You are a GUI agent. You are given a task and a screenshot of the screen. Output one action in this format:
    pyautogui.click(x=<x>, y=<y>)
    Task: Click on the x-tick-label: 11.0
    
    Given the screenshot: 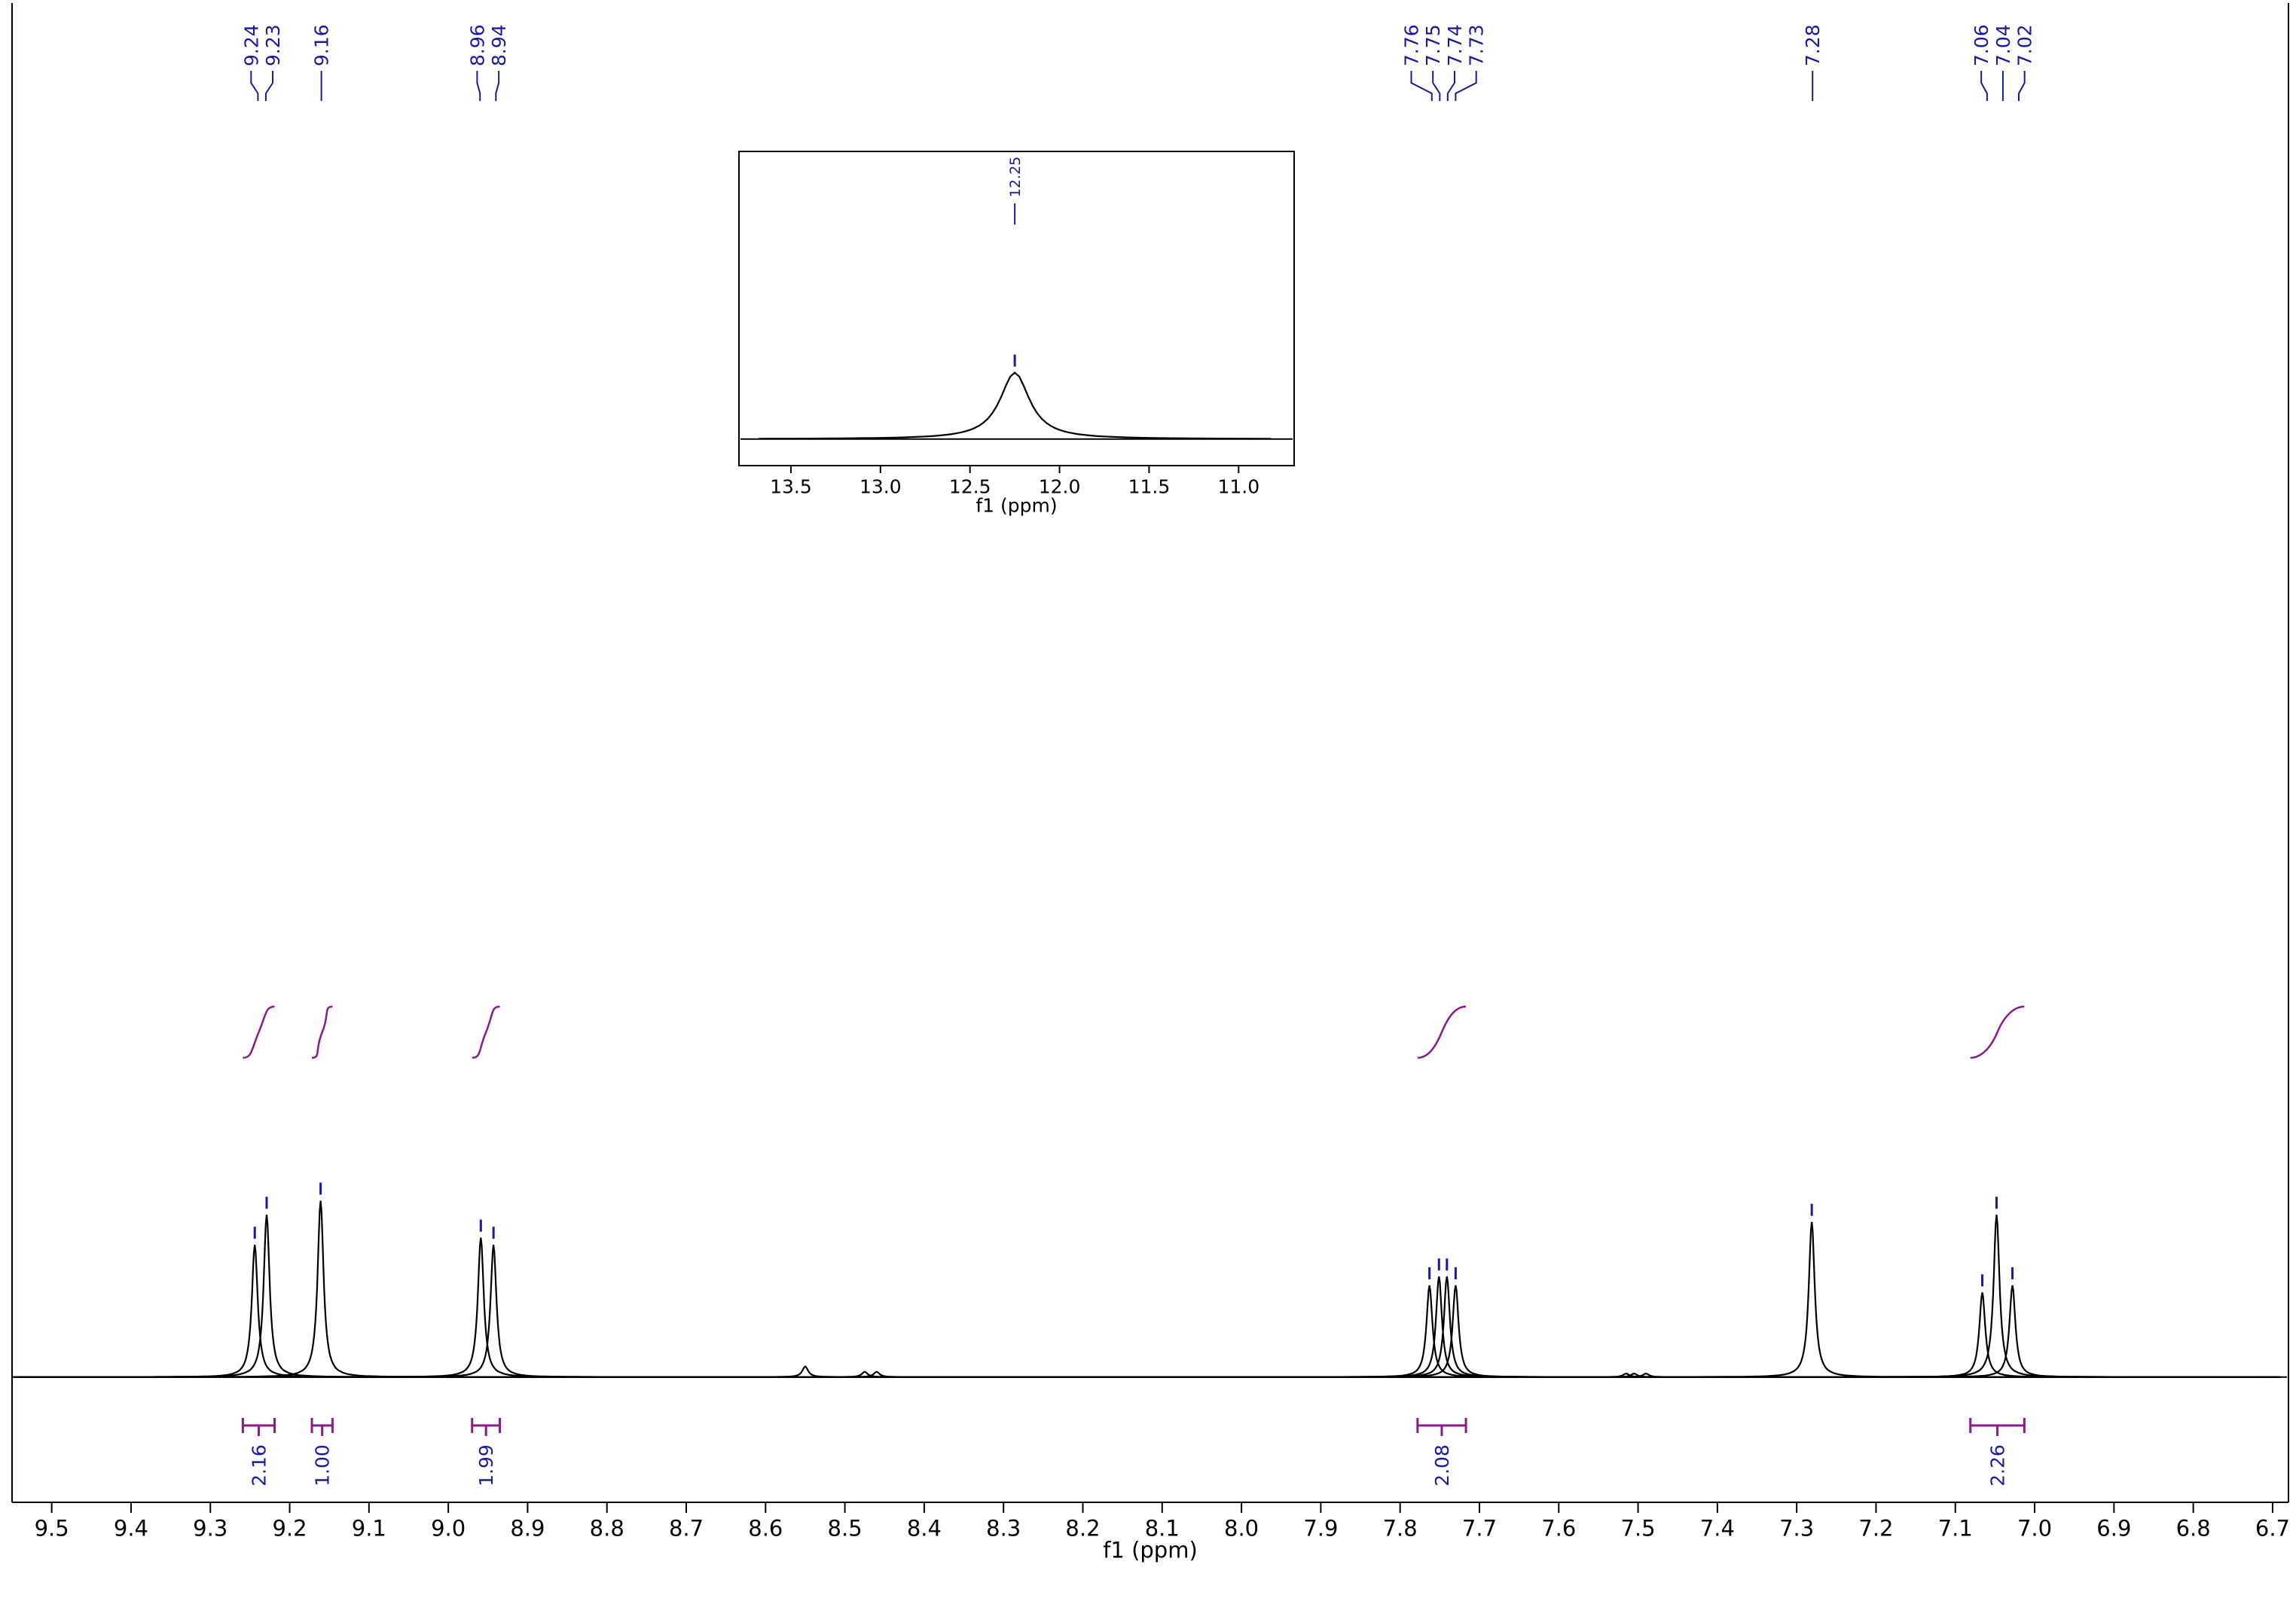 What is the action you would take?
    pyautogui.click(x=1238, y=486)
    